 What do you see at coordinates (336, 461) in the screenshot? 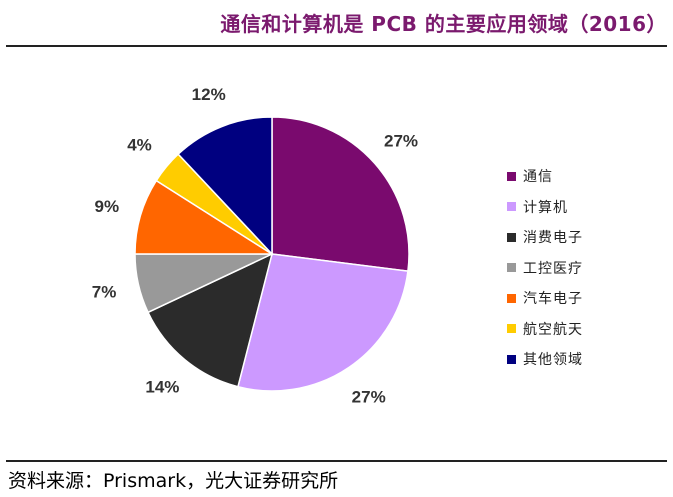
I see `bottom-divider` at bounding box center [336, 461].